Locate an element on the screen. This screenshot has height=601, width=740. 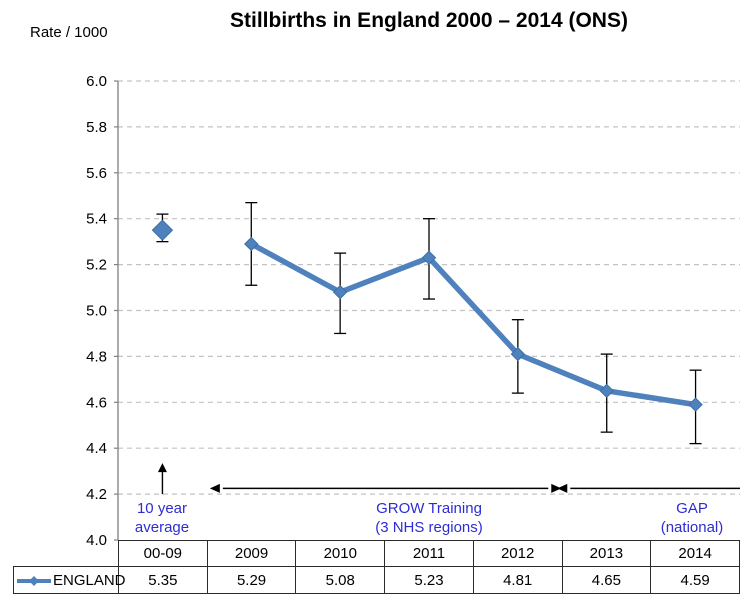
annotation-10-year-average: 10 year average is located at coordinates (162, 518).